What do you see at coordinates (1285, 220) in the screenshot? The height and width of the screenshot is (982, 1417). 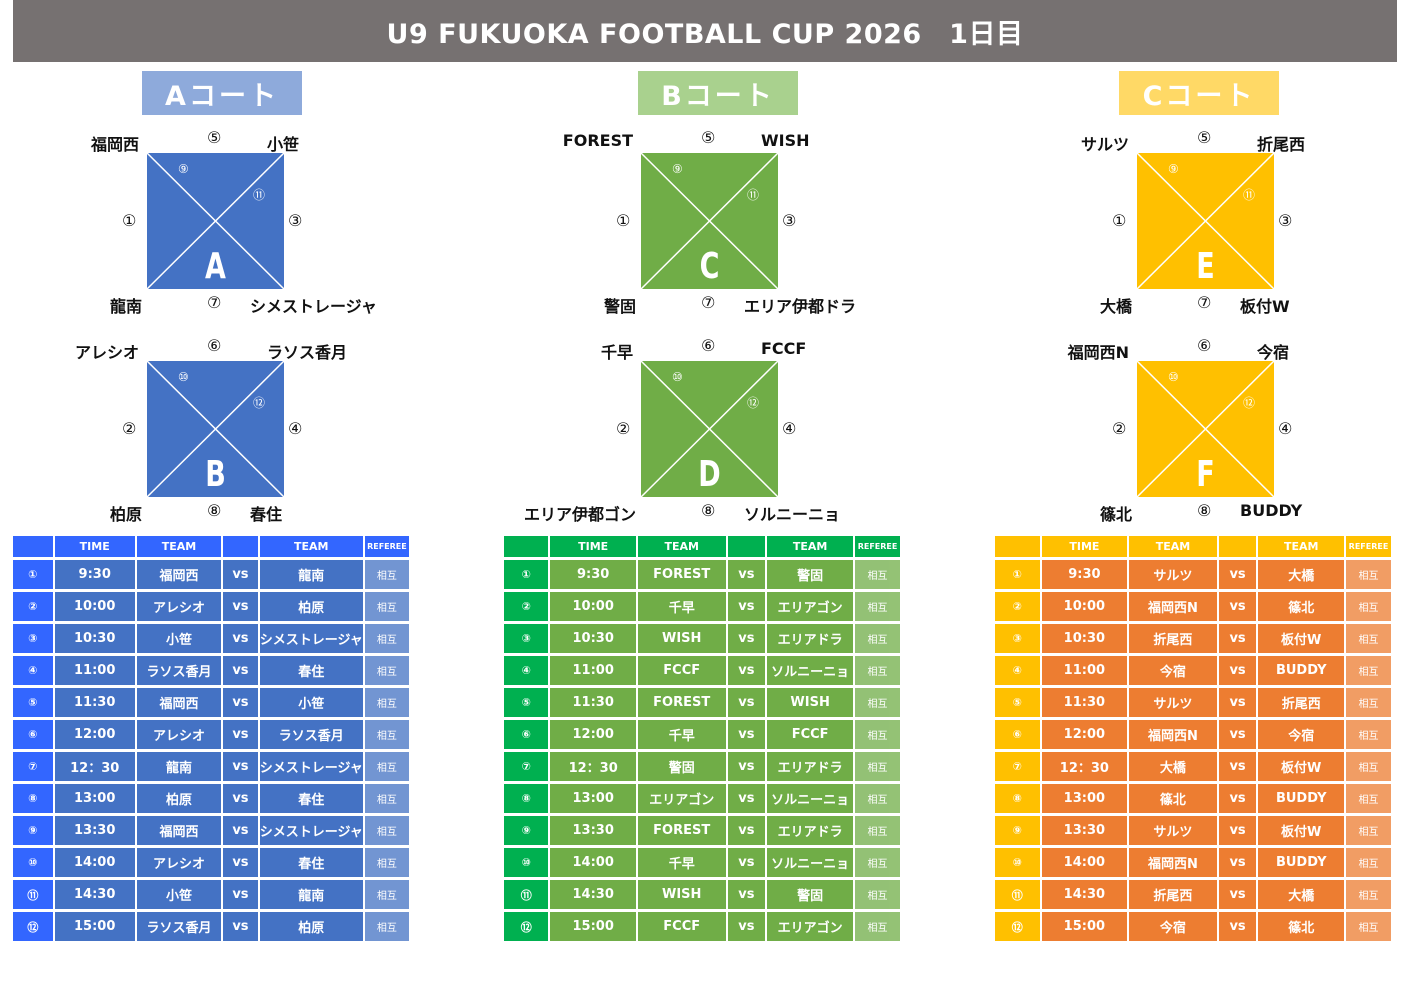 I see `match-number: ③` at bounding box center [1285, 220].